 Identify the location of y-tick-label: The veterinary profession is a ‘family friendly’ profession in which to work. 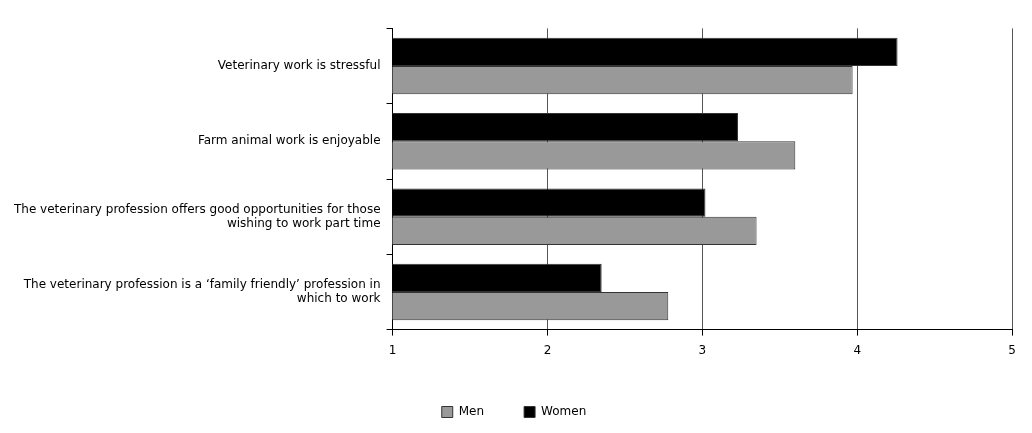
(201, 291).